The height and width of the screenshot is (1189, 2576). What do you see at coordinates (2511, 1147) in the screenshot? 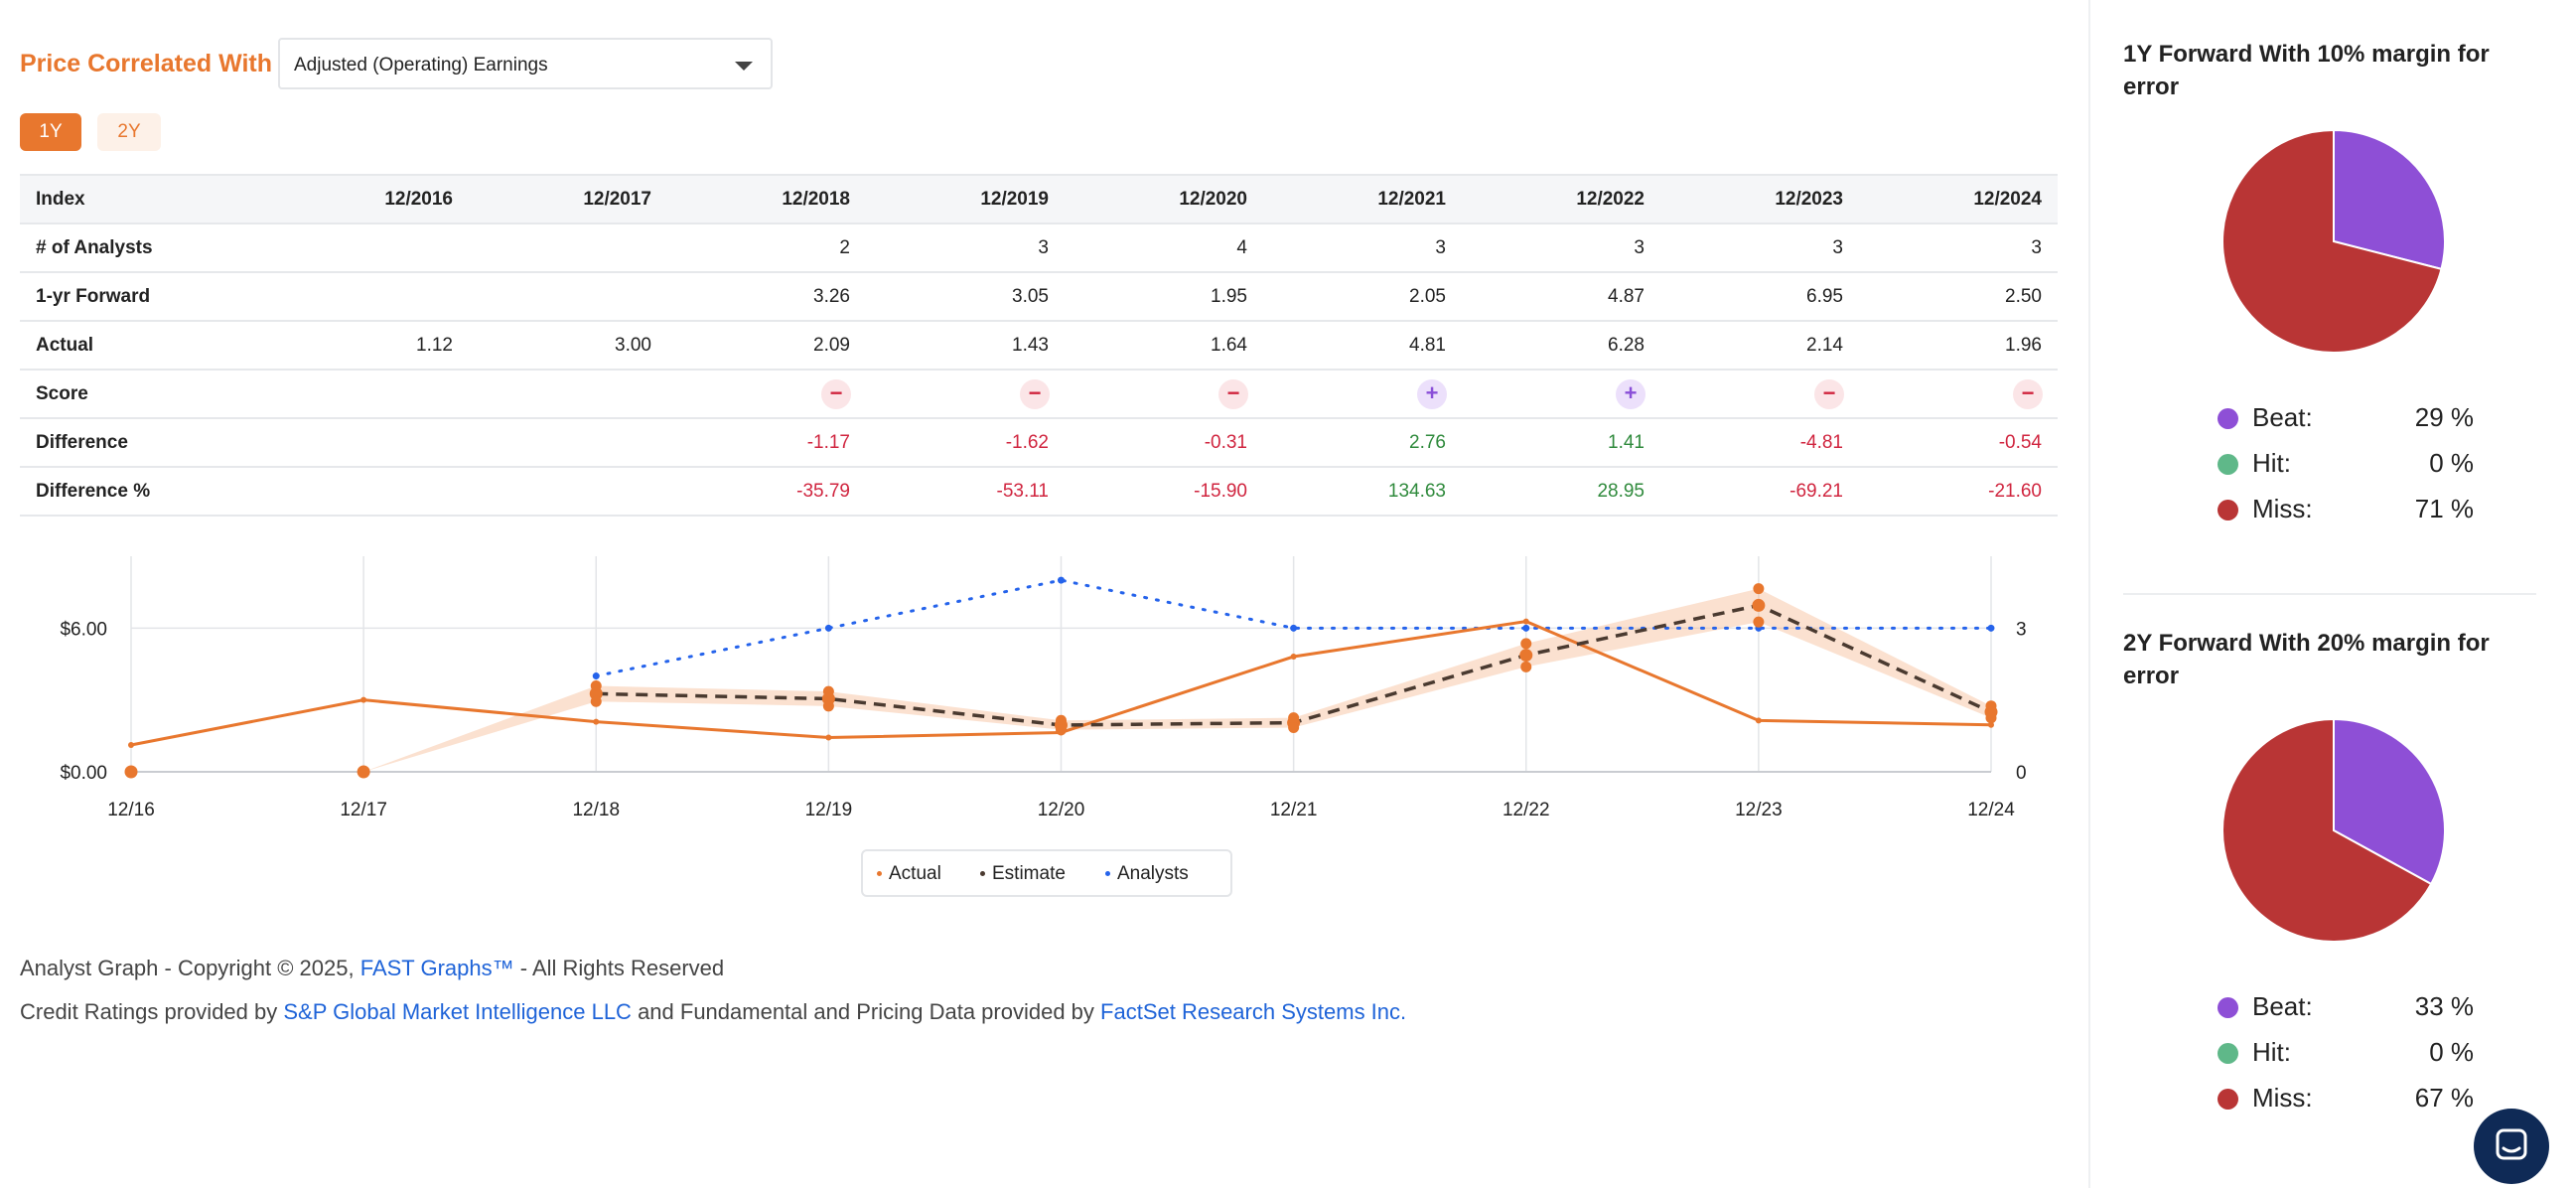
I see `chat-launcher-button` at bounding box center [2511, 1147].